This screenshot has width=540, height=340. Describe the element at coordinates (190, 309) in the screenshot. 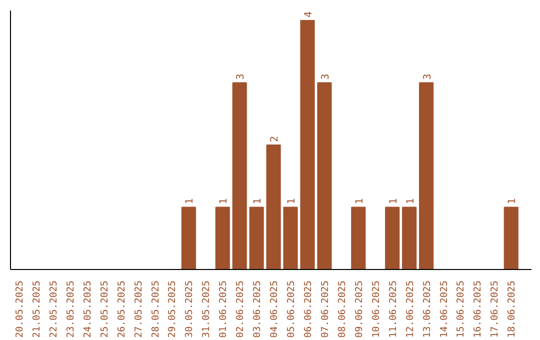

I see `x-tick-label: 30.05.2025` at that location.